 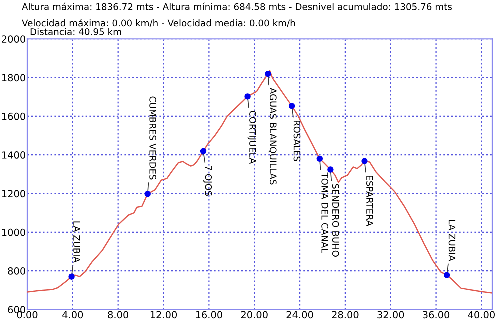 What do you see at coordinates (14, 155) in the screenshot?
I see `y-tick-label: 1400` at bounding box center [14, 155].